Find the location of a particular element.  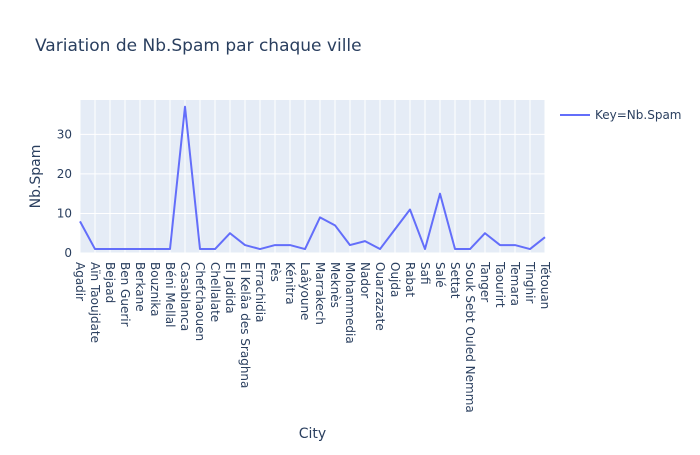

x-tick-label: Casablanca is located at coordinates (185, 296).